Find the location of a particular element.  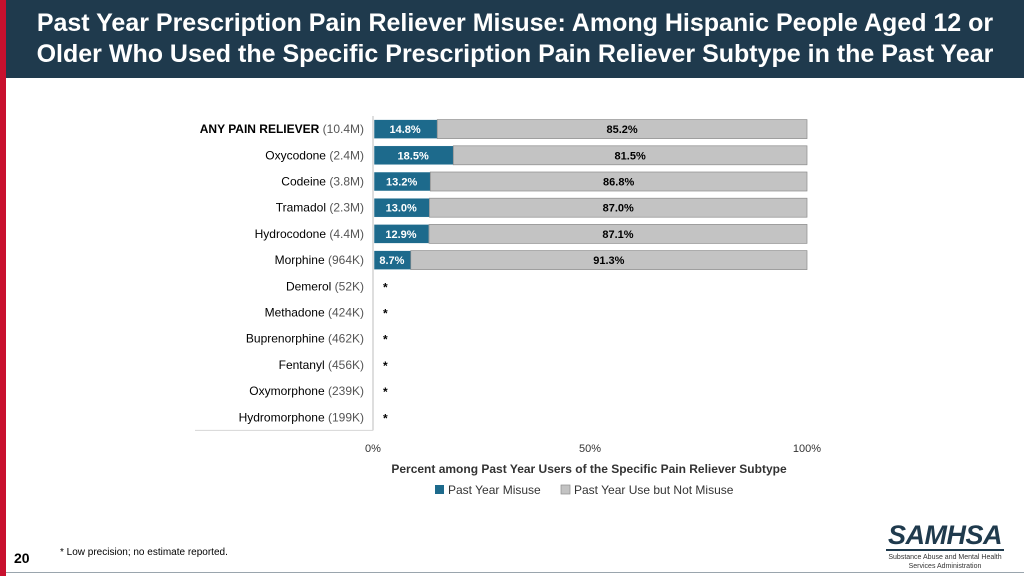

data-label-use-not-misuse: 86.8% is located at coordinates (618, 183).